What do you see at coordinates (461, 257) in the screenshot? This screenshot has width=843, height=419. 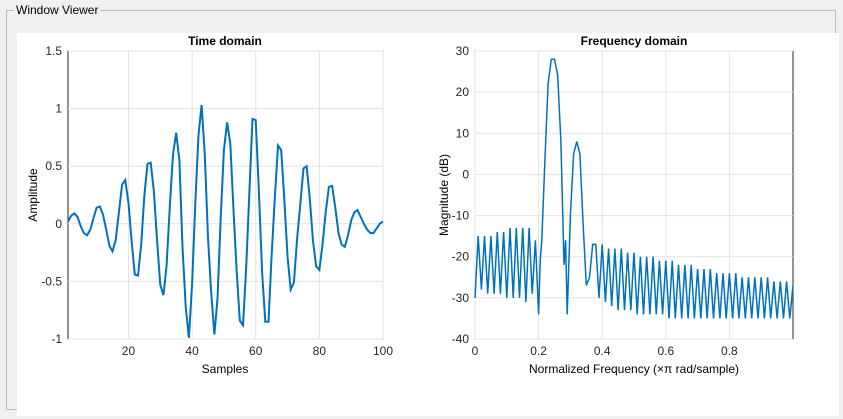 I see `y-tick-label: -20` at bounding box center [461, 257].